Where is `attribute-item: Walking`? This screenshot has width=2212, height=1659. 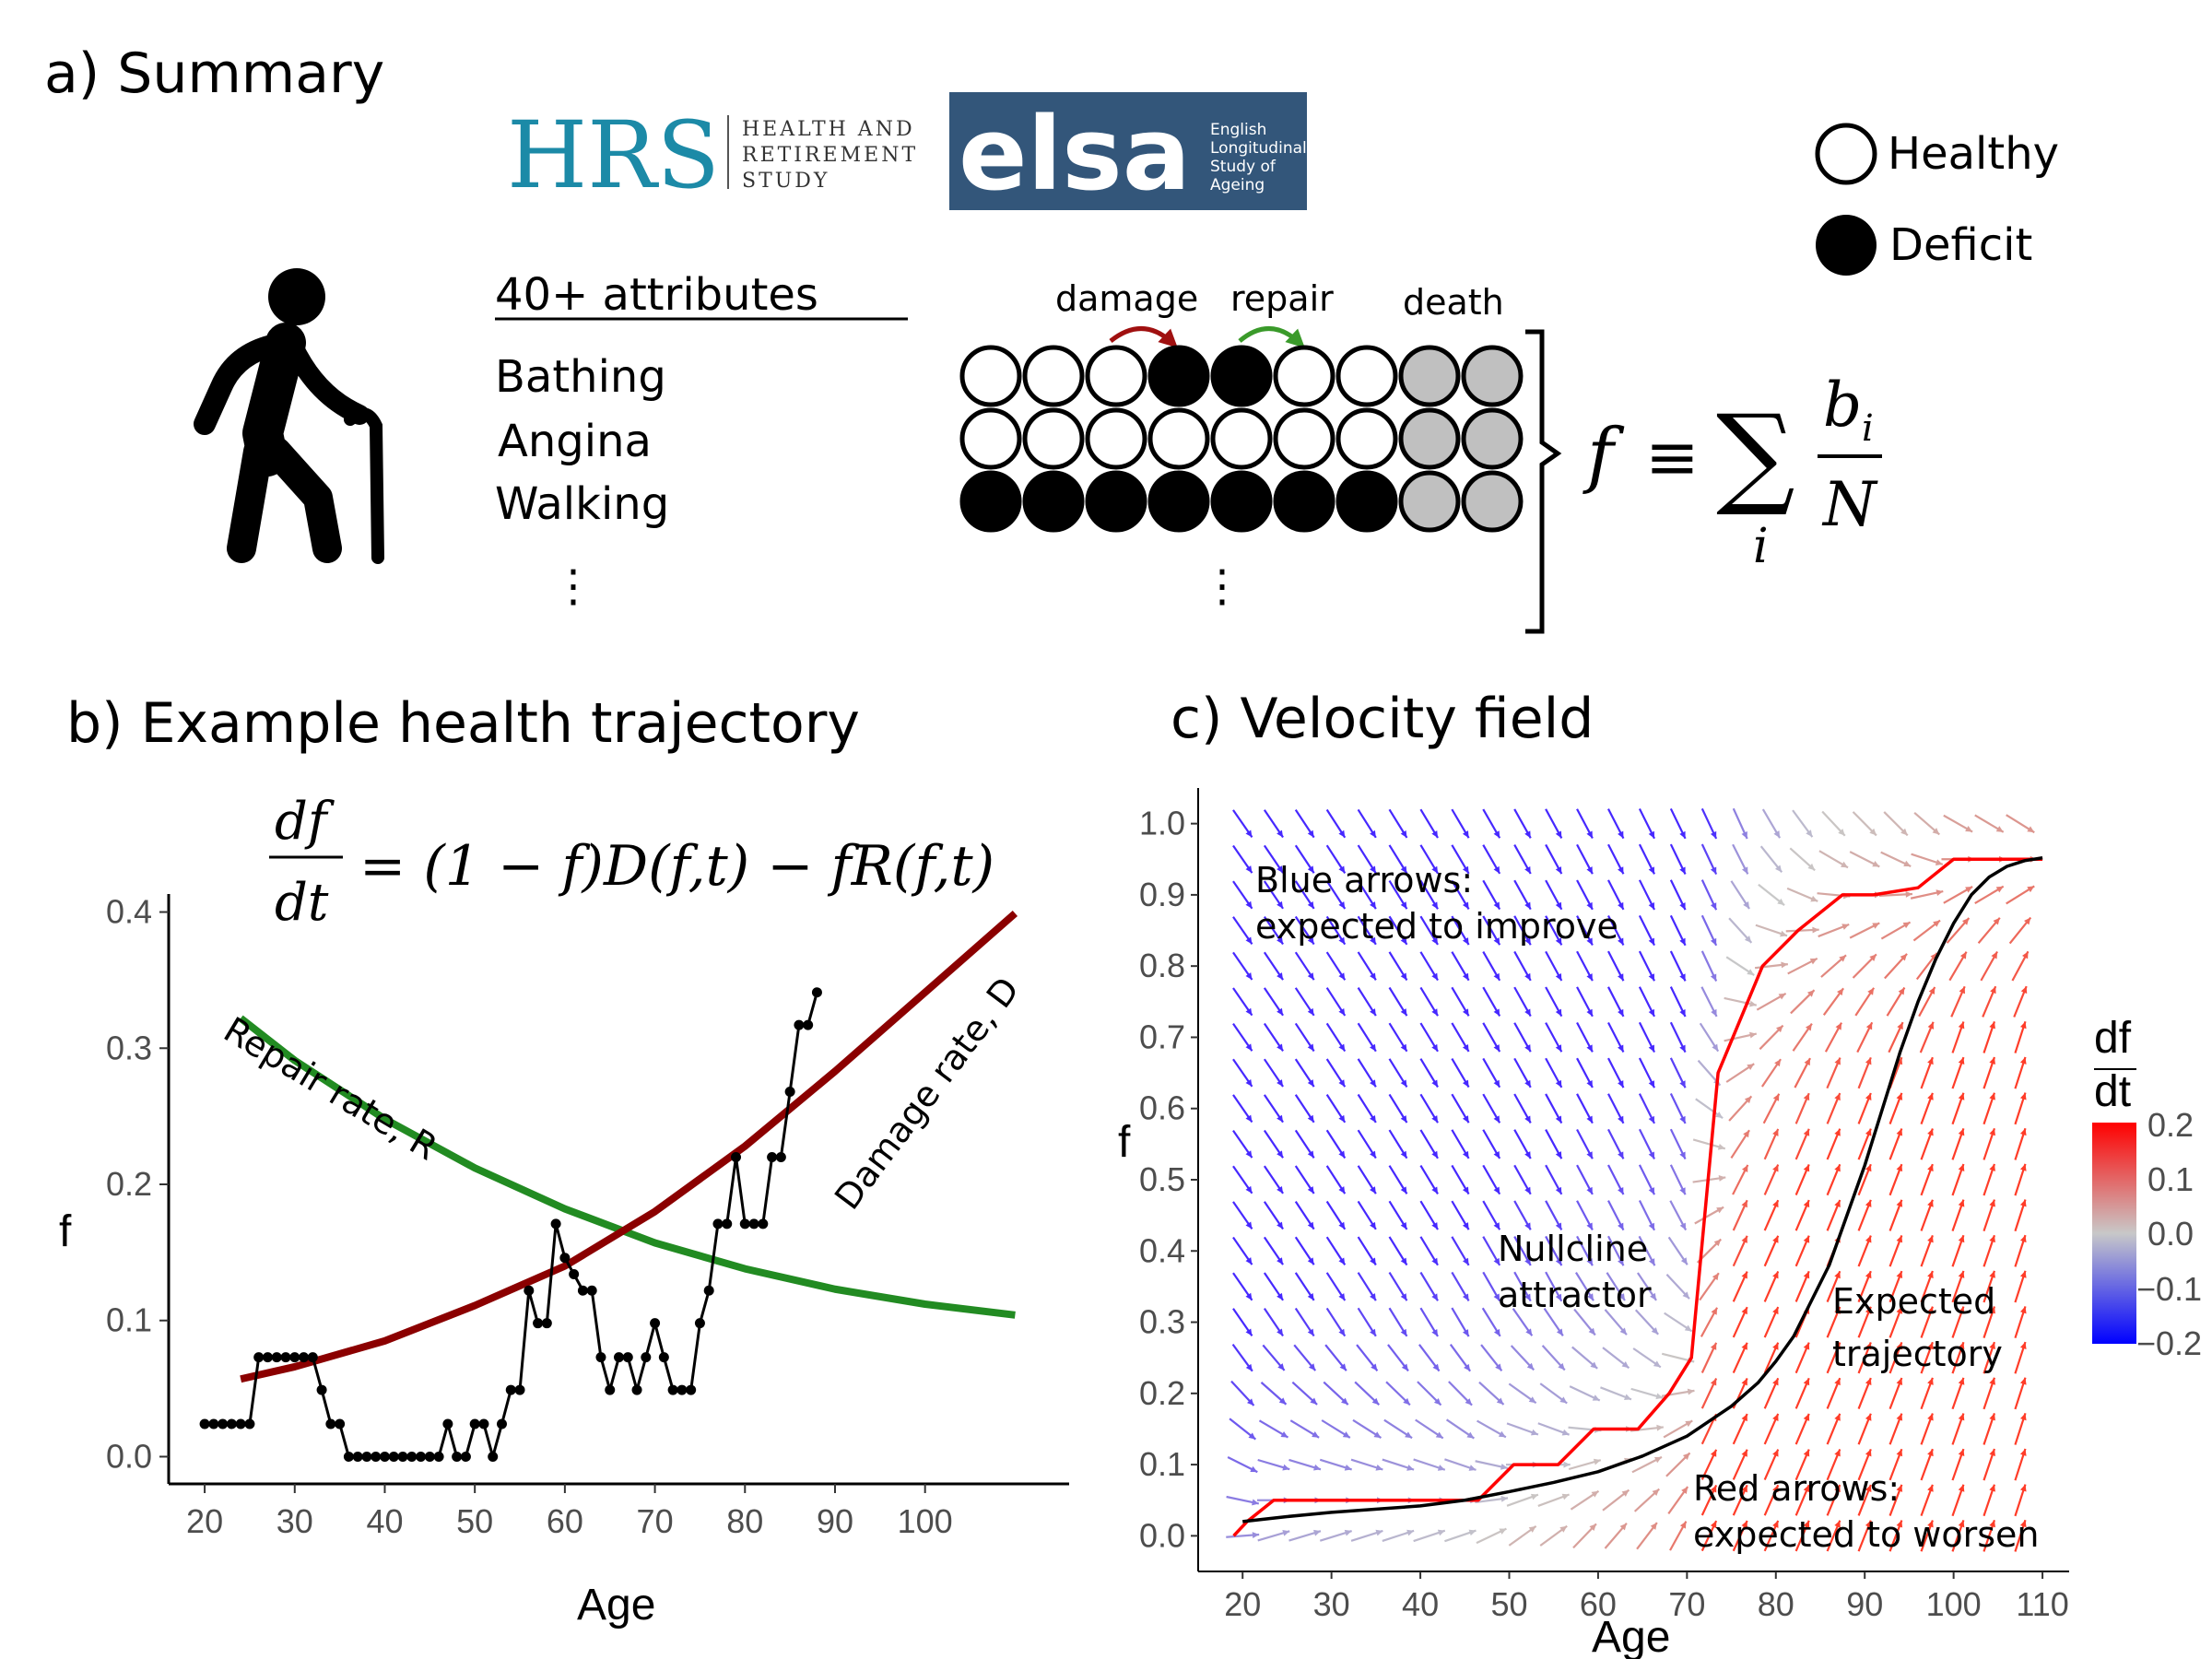
attribute-item: Walking is located at coordinates (582, 504).